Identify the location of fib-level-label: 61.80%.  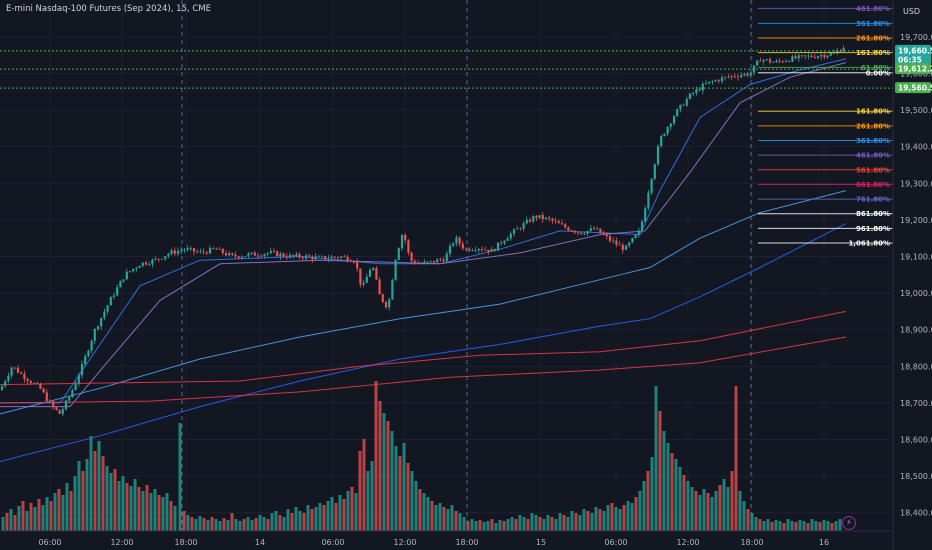
(875, 68).